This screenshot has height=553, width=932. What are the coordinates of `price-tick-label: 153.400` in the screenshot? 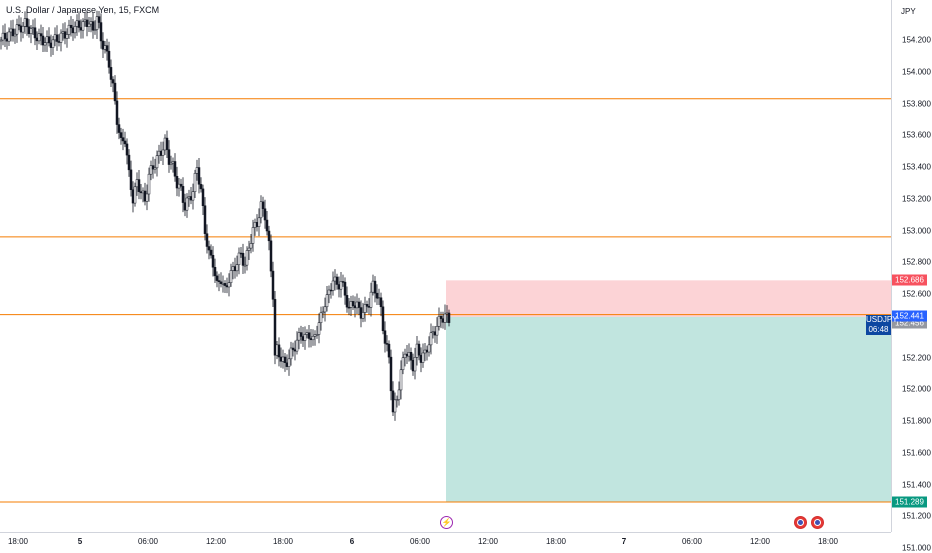 It's located at (916, 167).